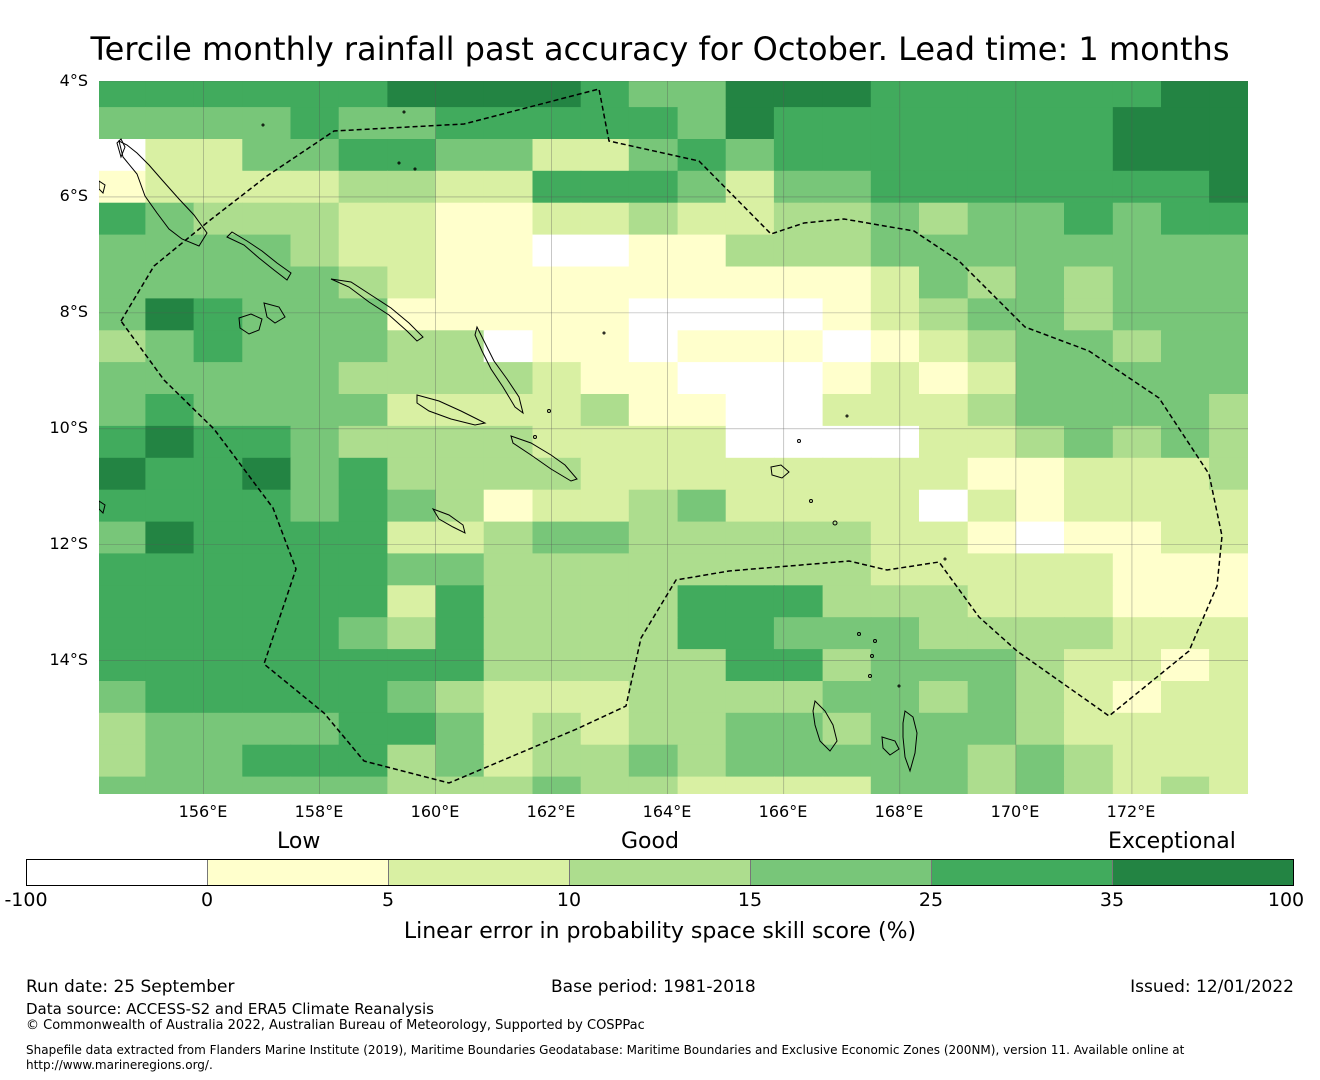 Image resolution: width=1320 pixels, height=1080 pixels. Describe the element at coordinates (1203, 872) in the screenshot. I see `colorbar-segment` at that location.